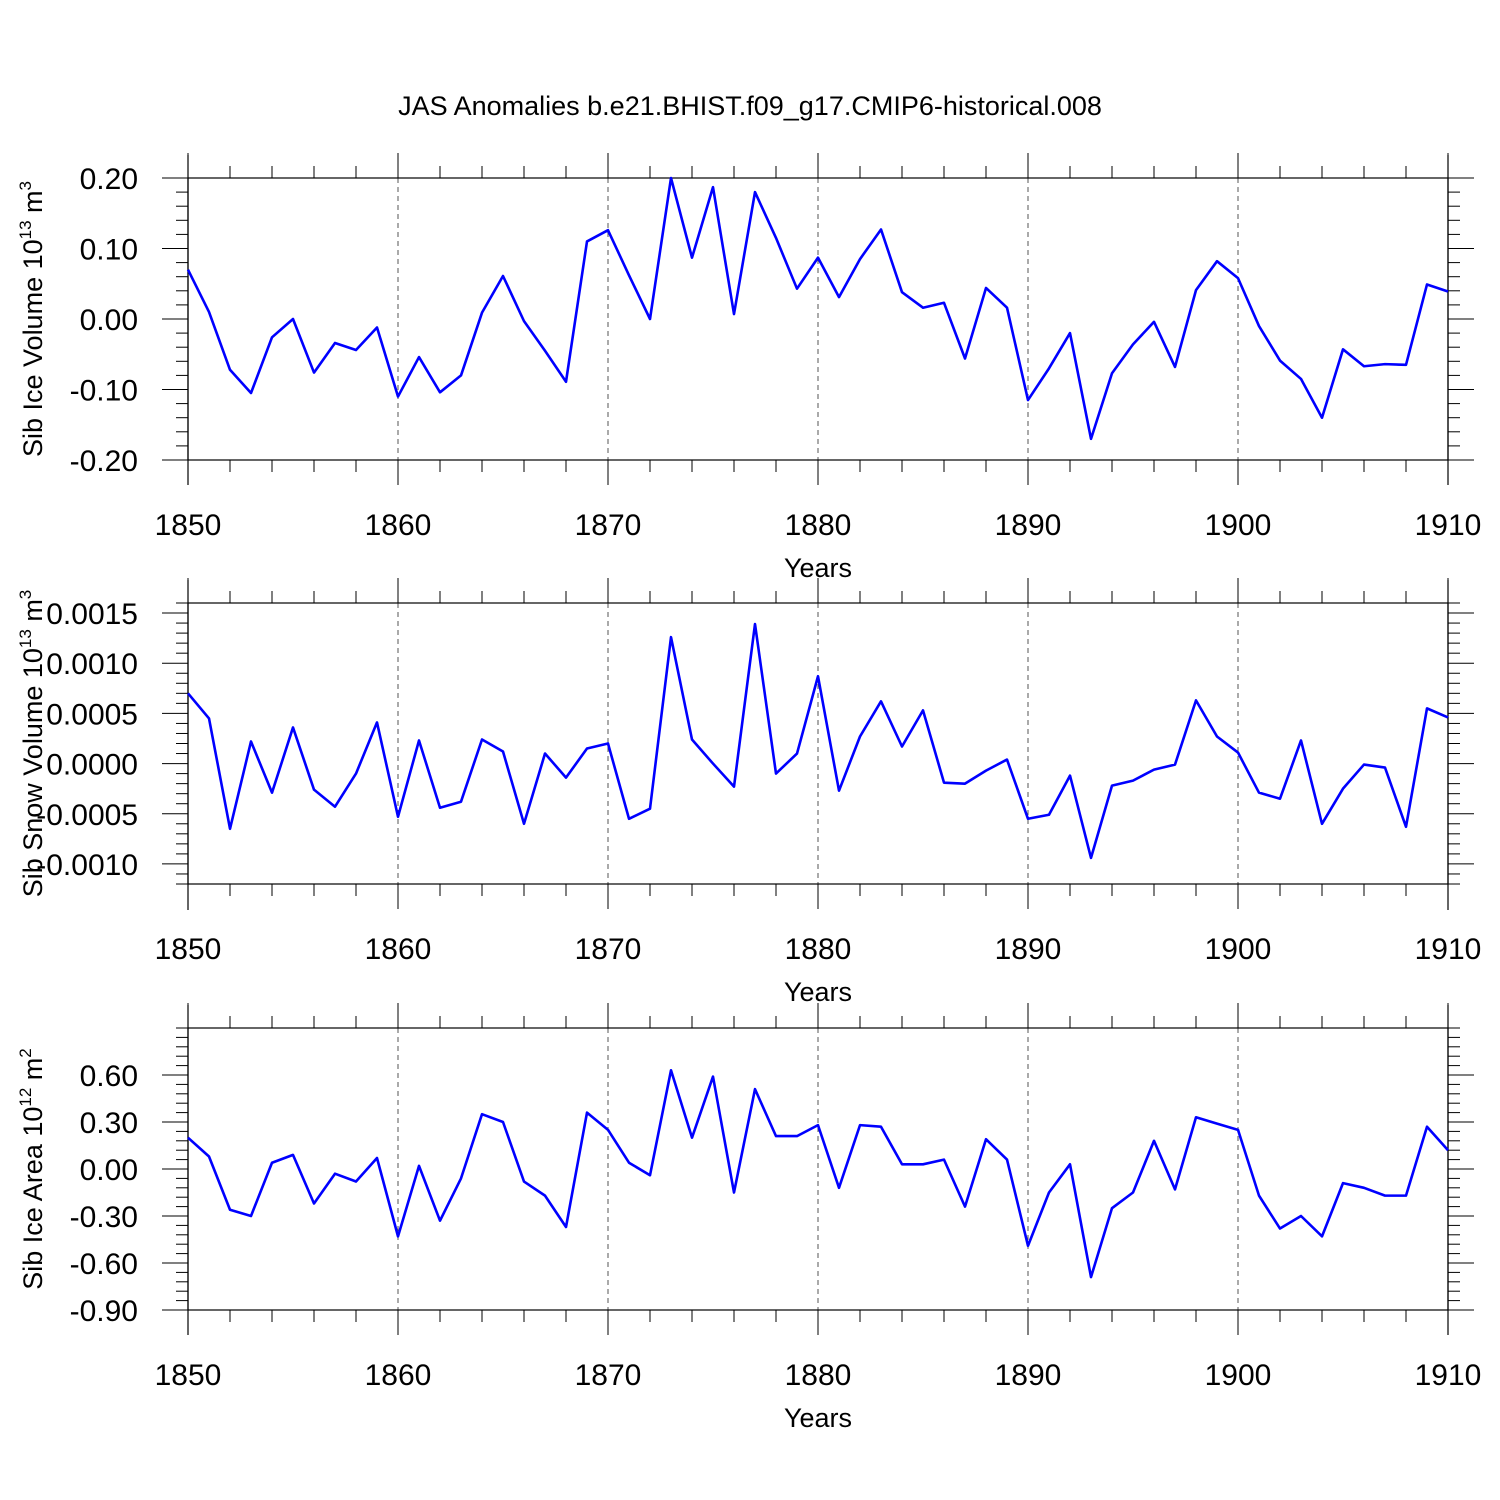  I want to click on y-tick-label: 0.0010, so click(92, 664).